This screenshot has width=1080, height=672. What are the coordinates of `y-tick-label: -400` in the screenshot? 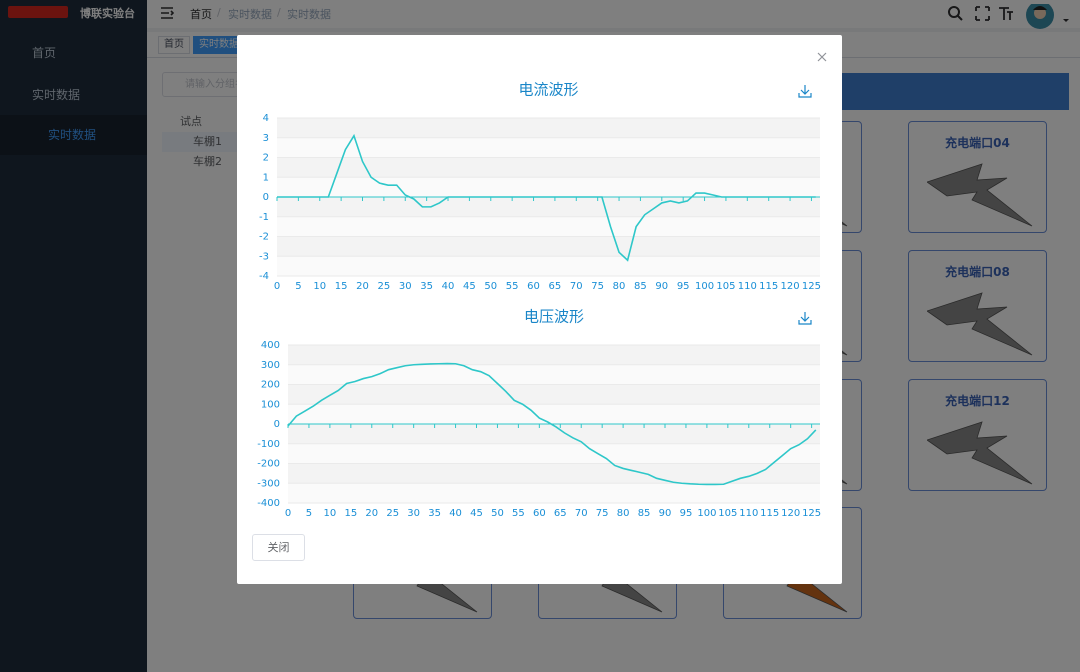 It's located at (268, 503).